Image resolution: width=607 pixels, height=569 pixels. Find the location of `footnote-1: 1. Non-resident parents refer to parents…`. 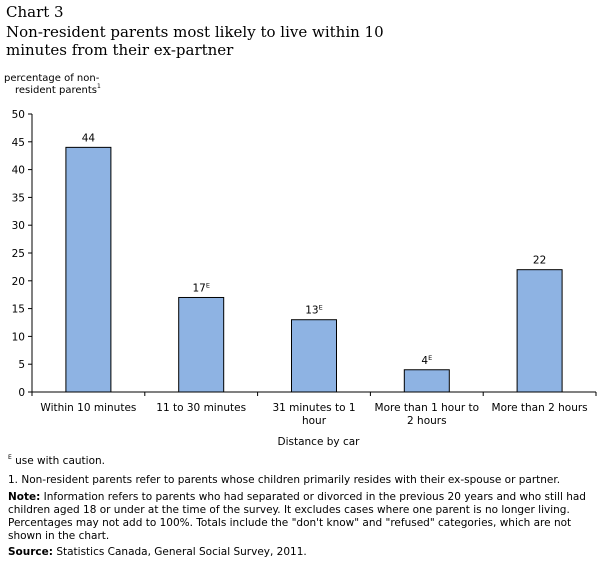

footnote-1: 1. Non-resident parents refer to parents… is located at coordinates (284, 480).